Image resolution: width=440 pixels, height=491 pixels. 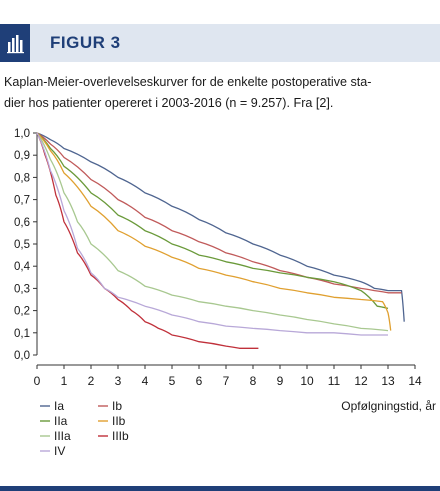 What do you see at coordinates (22, 201) in the screenshot?
I see `y-tick-label: 0,7` at bounding box center [22, 201].